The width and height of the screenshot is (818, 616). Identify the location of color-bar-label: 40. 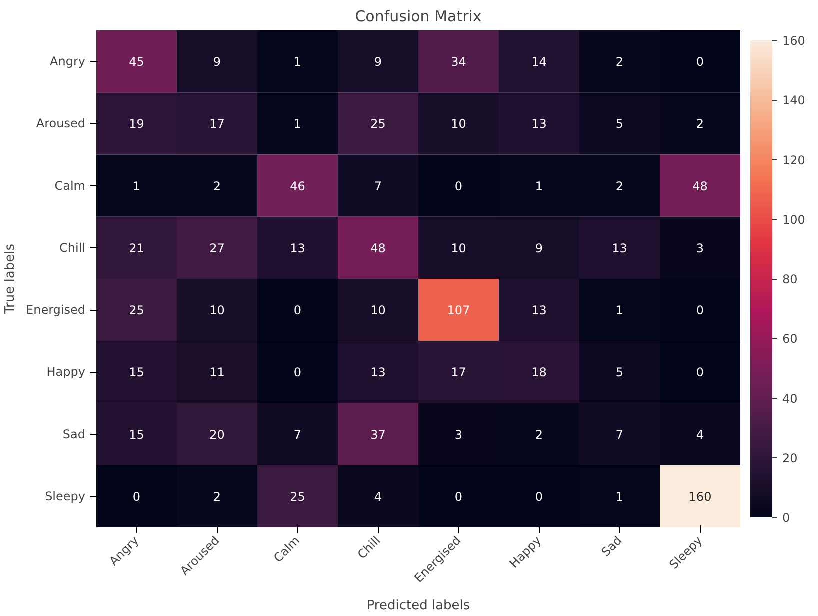
(790, 399).